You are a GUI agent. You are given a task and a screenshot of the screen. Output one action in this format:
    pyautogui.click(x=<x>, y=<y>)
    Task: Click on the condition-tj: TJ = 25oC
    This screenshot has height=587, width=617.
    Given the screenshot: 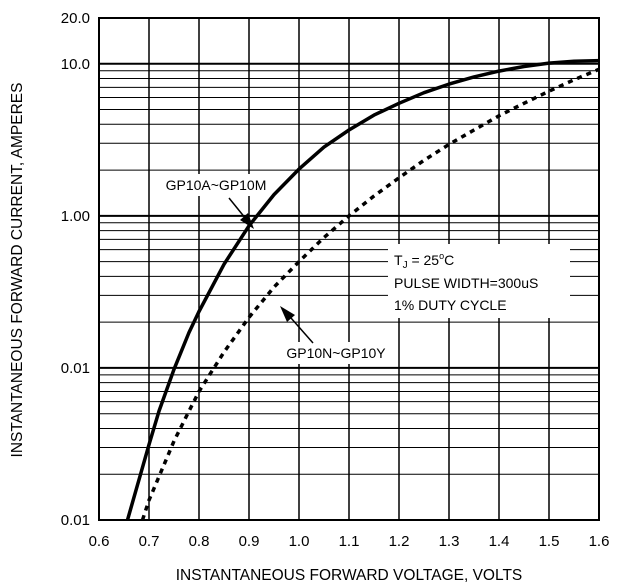 What is the action you would take?
    pyautogui.click(x=424, y=261)
    